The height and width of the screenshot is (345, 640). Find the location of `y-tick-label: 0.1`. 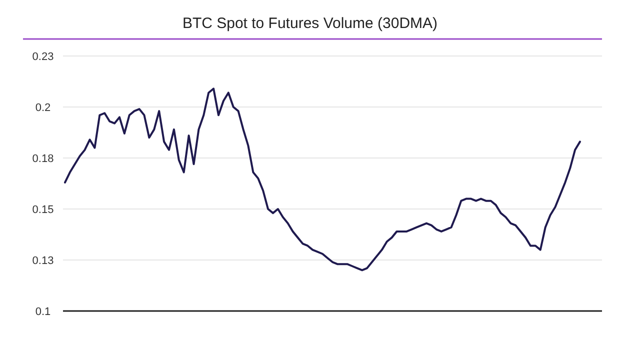

y-tick-label: 0.1 is located at coordinates (43, 312).